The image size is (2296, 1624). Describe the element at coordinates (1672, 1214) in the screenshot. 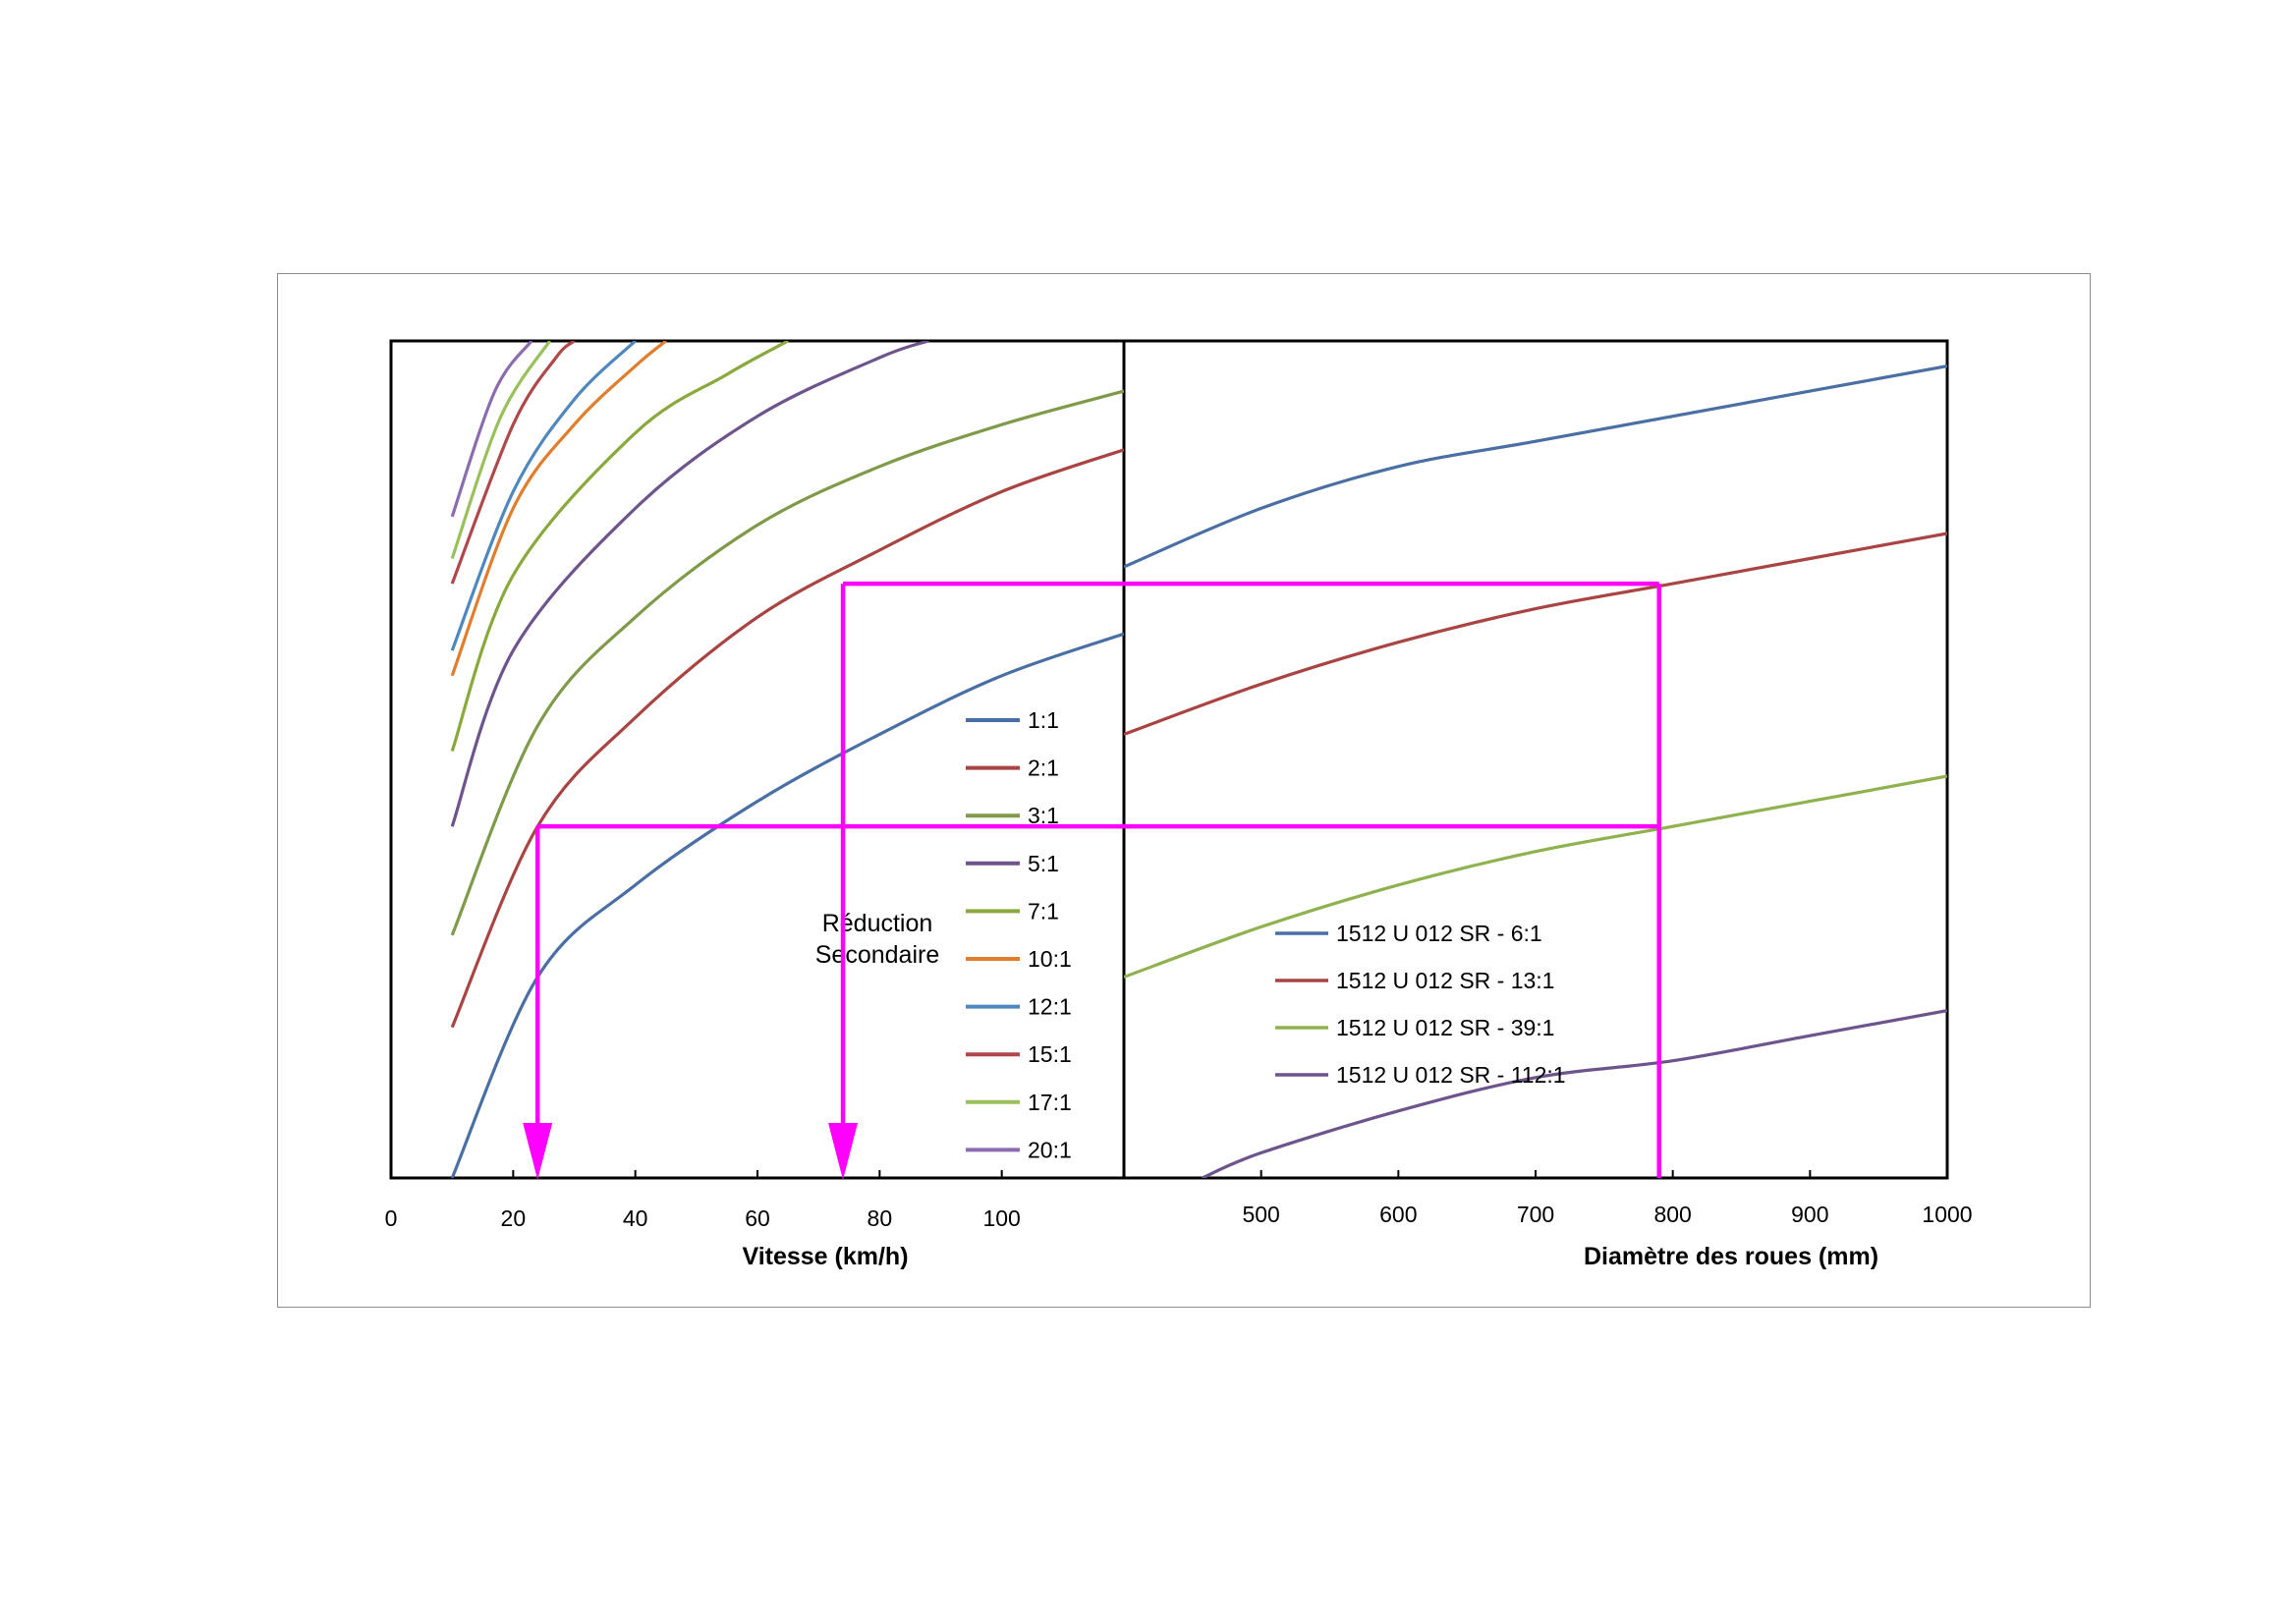

I see `right-tick-label-3: 800` at that location.